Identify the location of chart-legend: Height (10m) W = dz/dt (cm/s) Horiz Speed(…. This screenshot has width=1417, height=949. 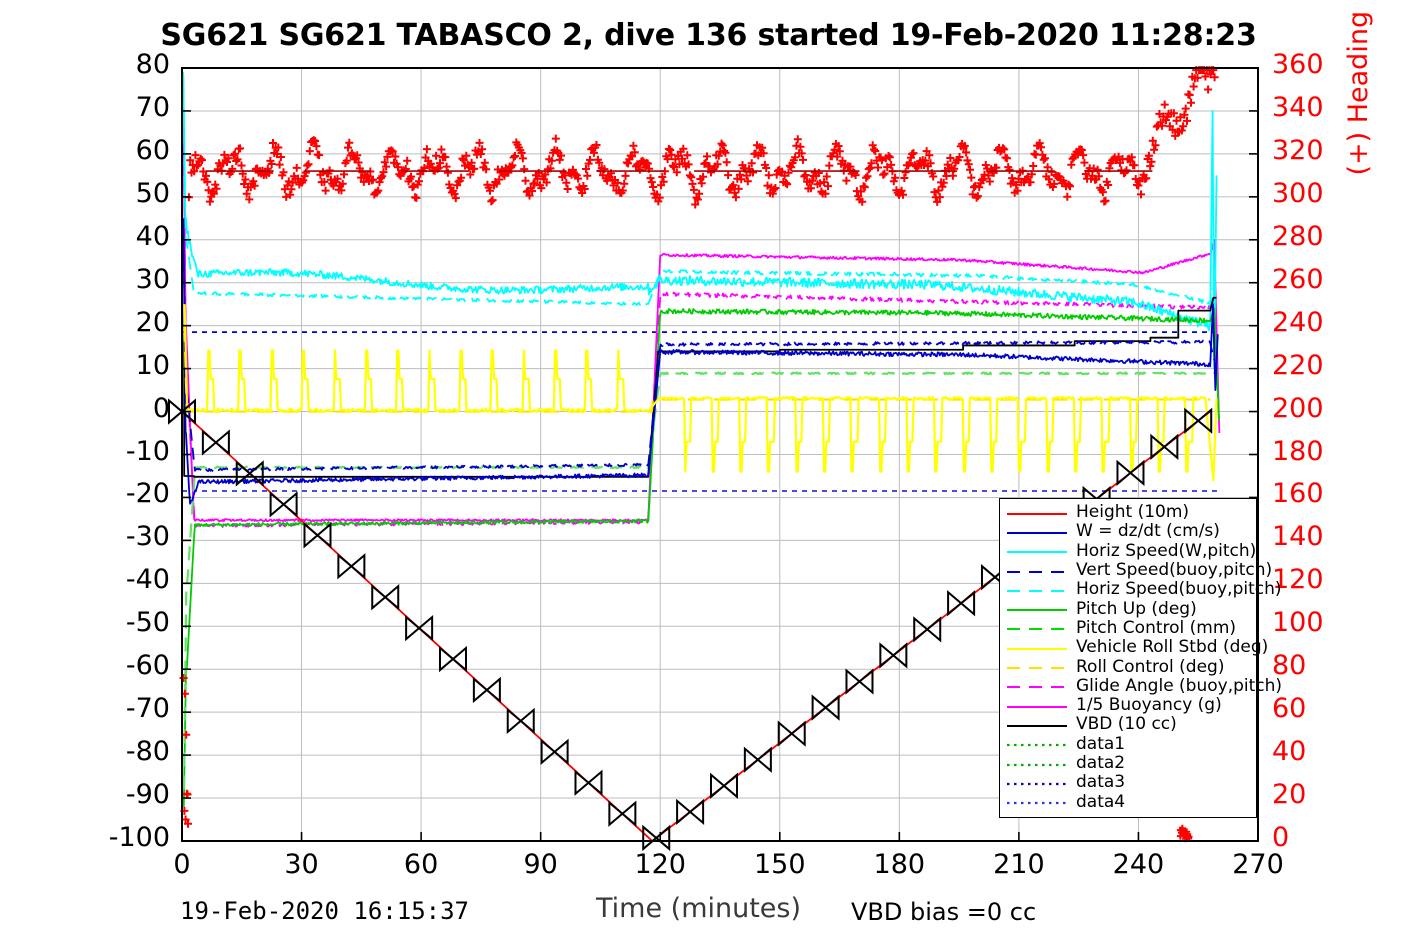
(1140, 658).